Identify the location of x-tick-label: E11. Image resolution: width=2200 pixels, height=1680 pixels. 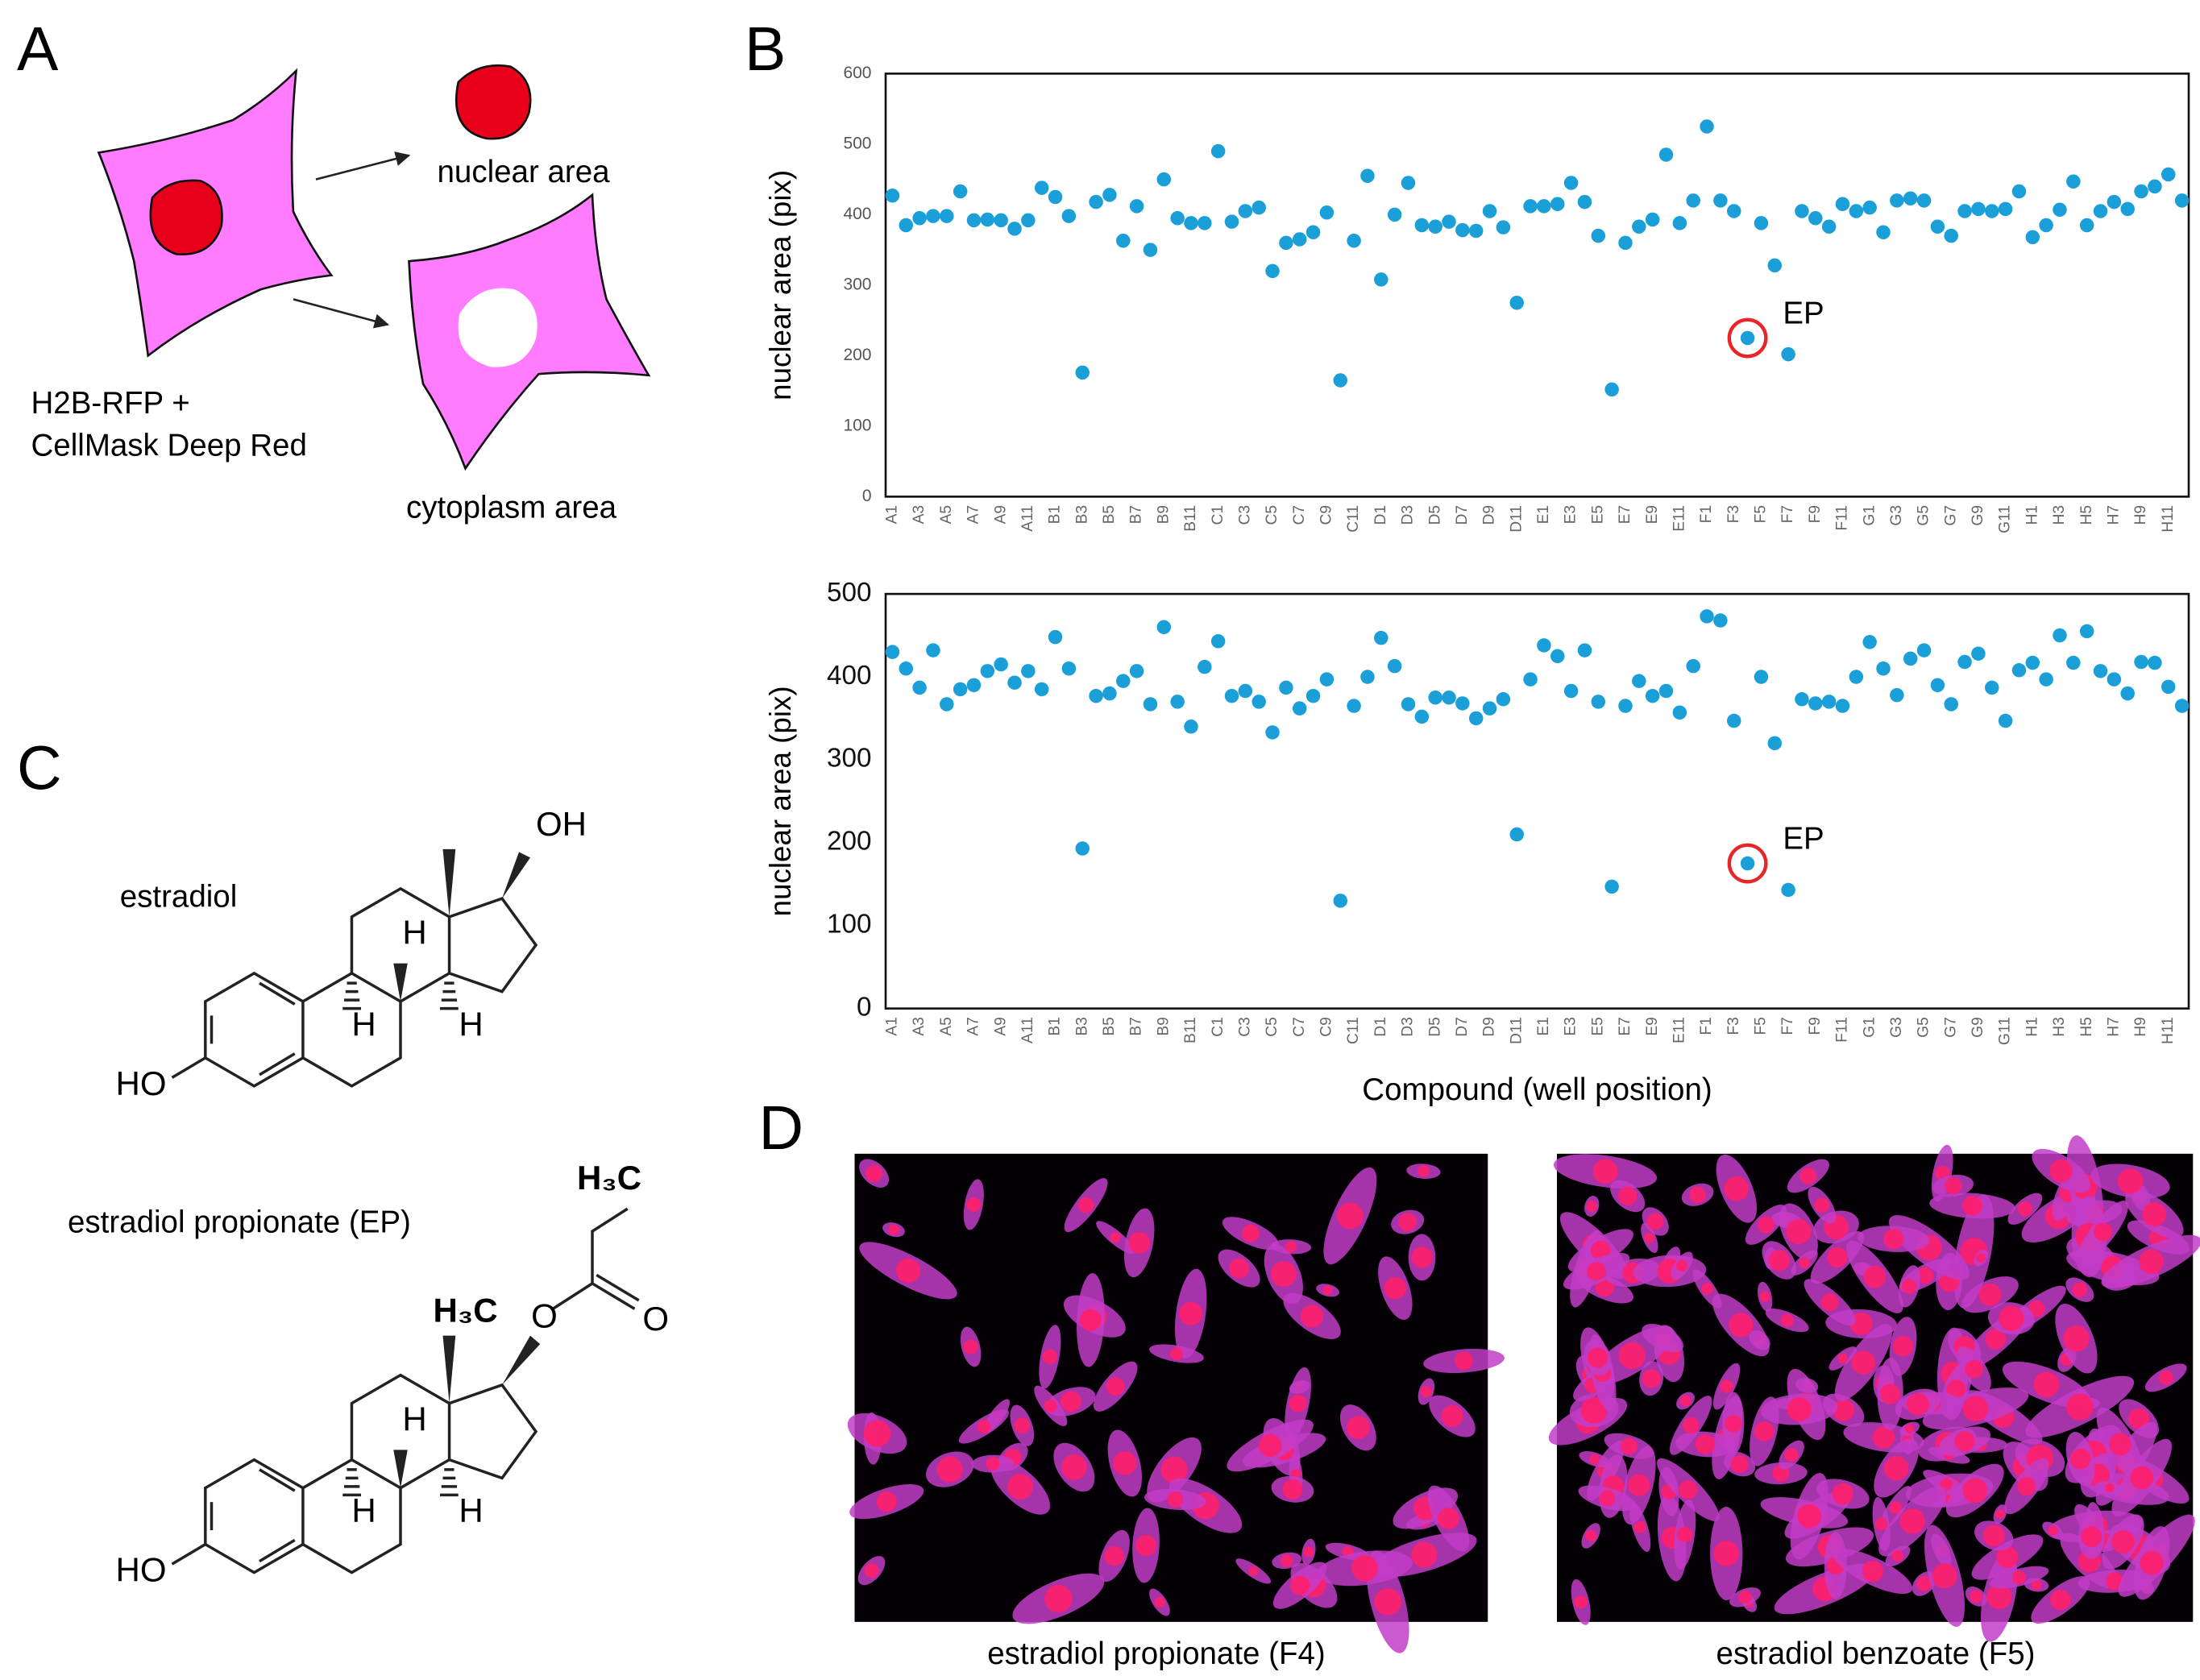
(1679, 518).